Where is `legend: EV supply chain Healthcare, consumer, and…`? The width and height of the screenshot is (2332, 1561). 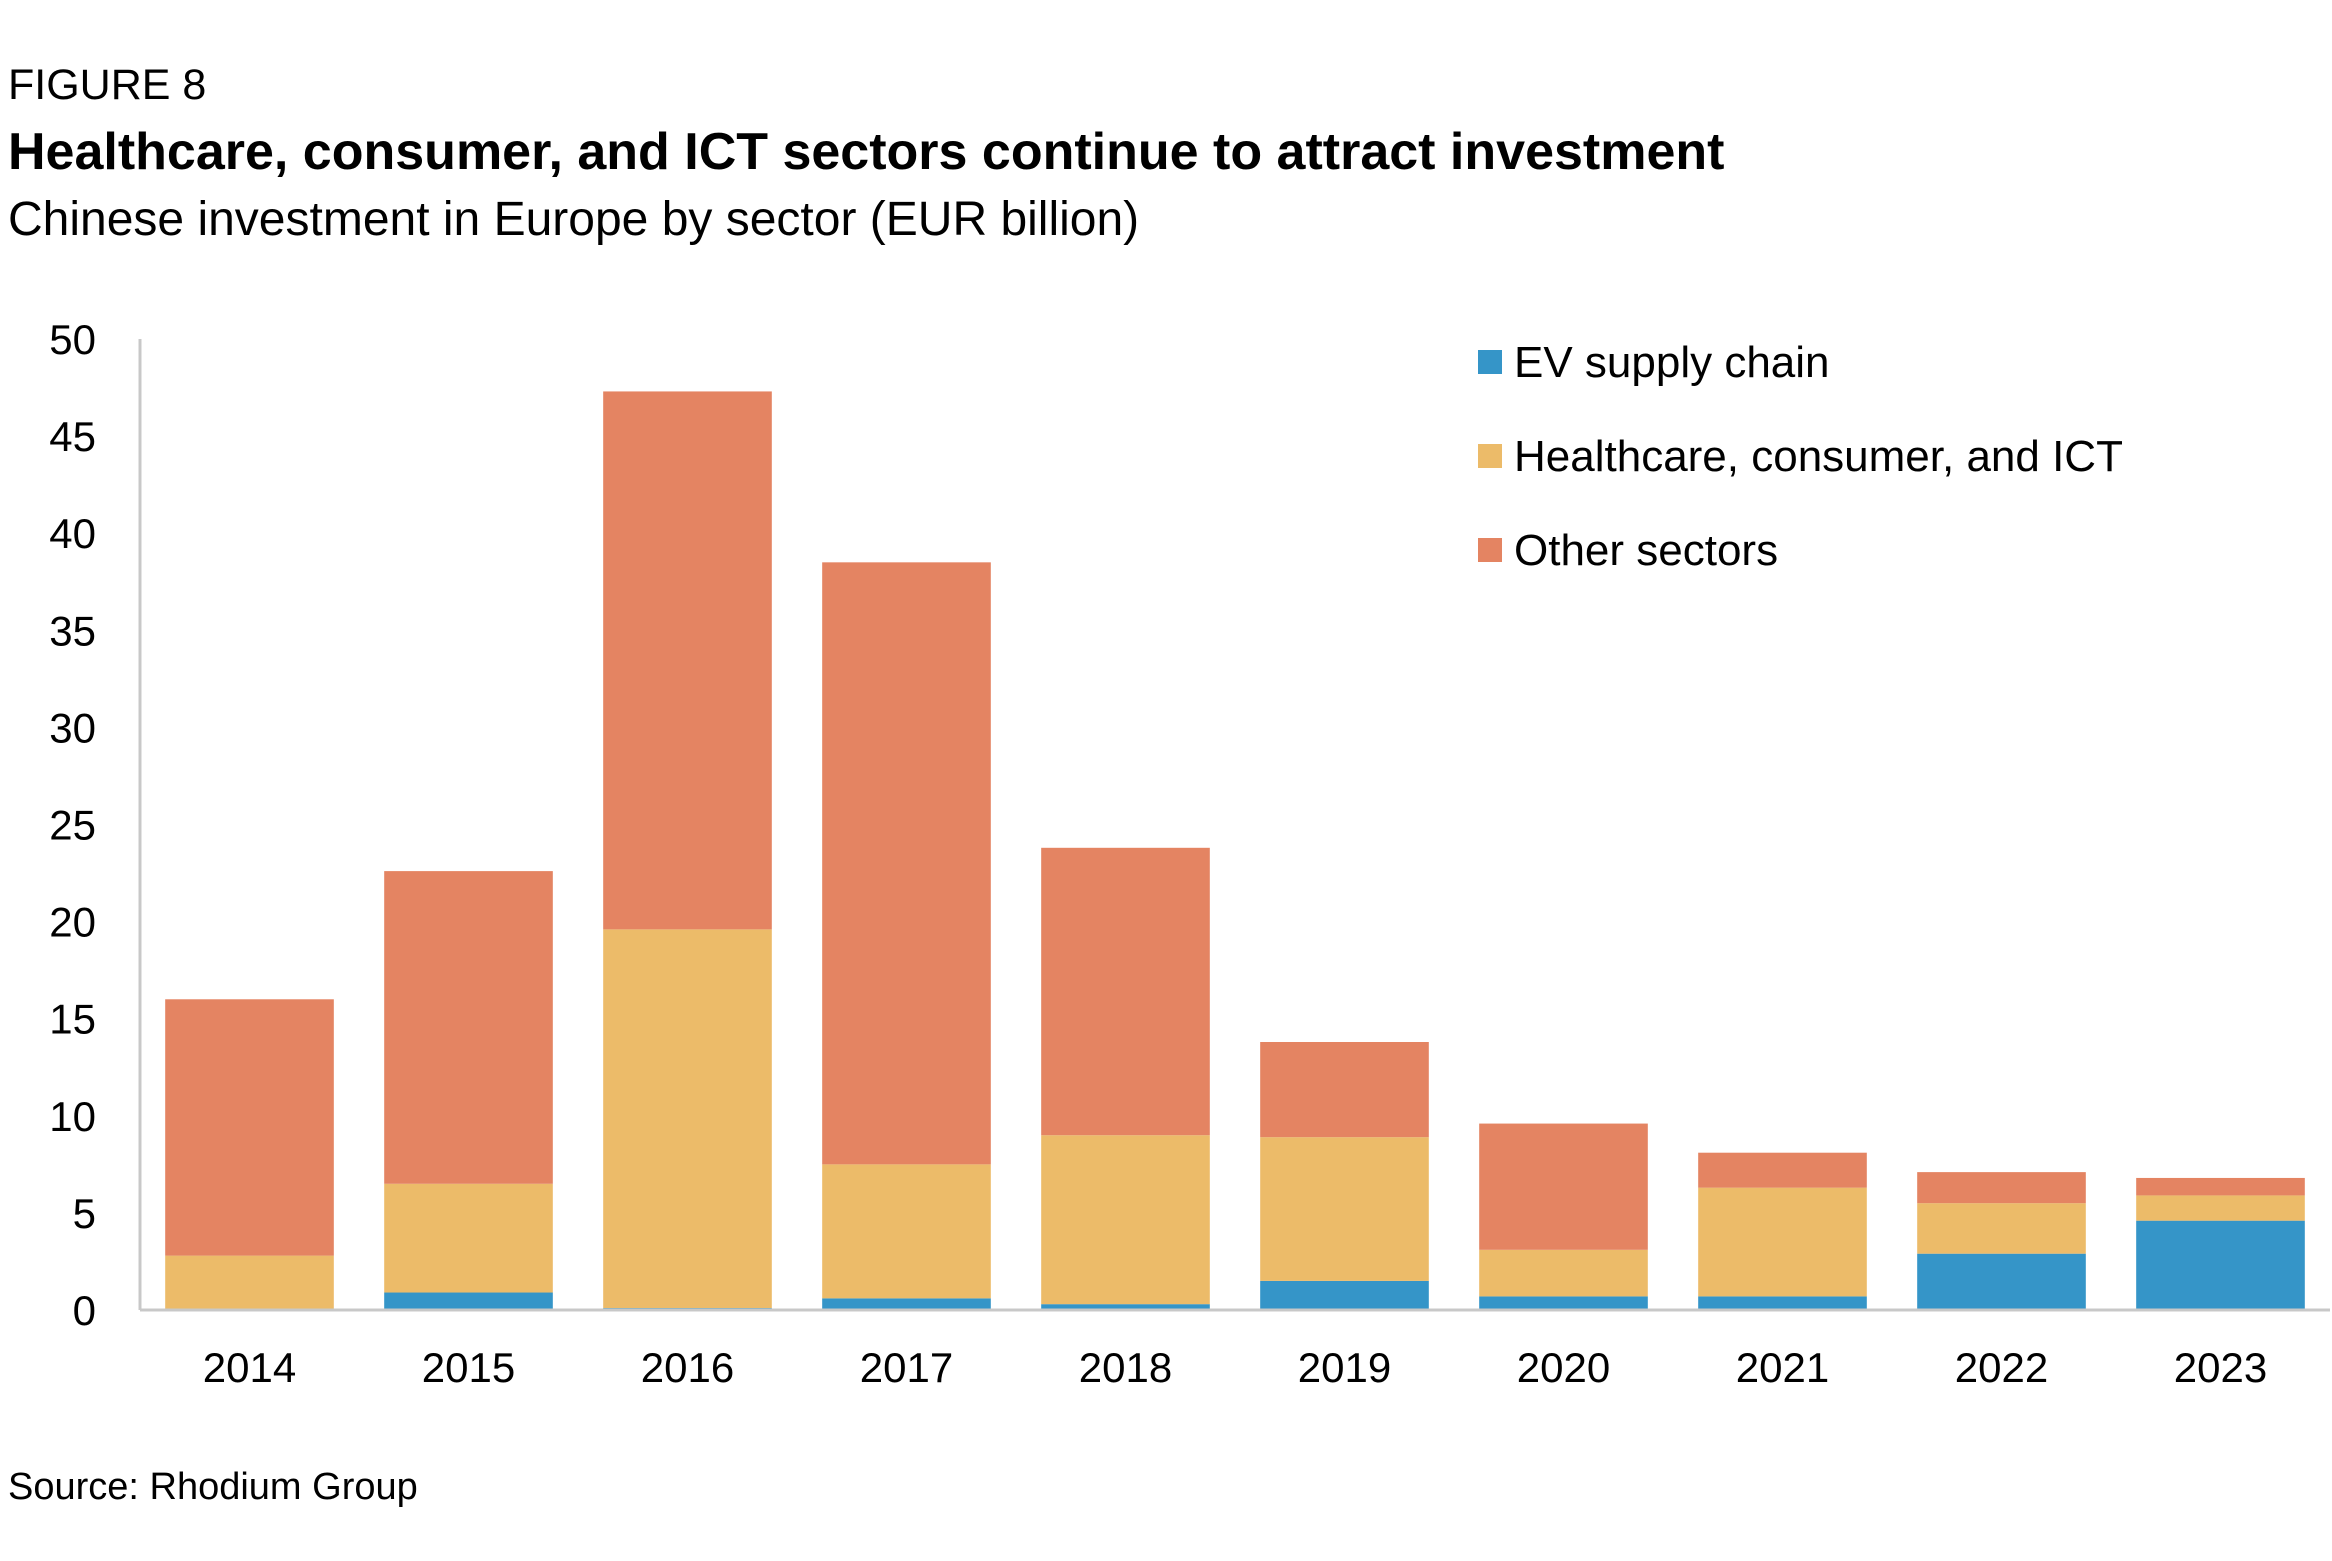 legend: EV supply chain Healthcare, consumer, and… is located at coordinates (1800, 456).